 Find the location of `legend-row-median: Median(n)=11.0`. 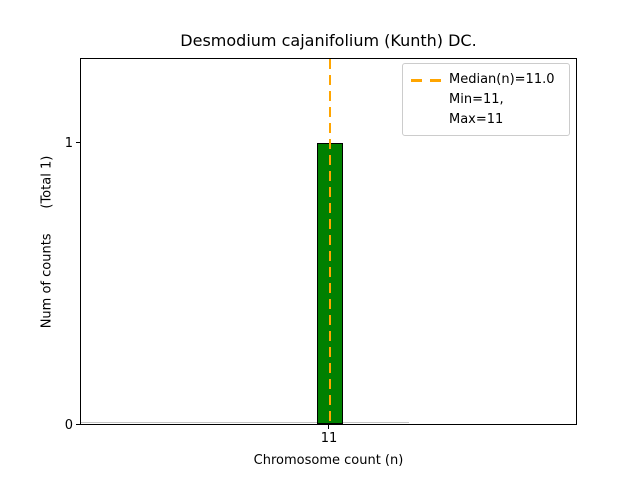

legend-row-median: Median(n)=11.0 is located at coordinates (486, 80).